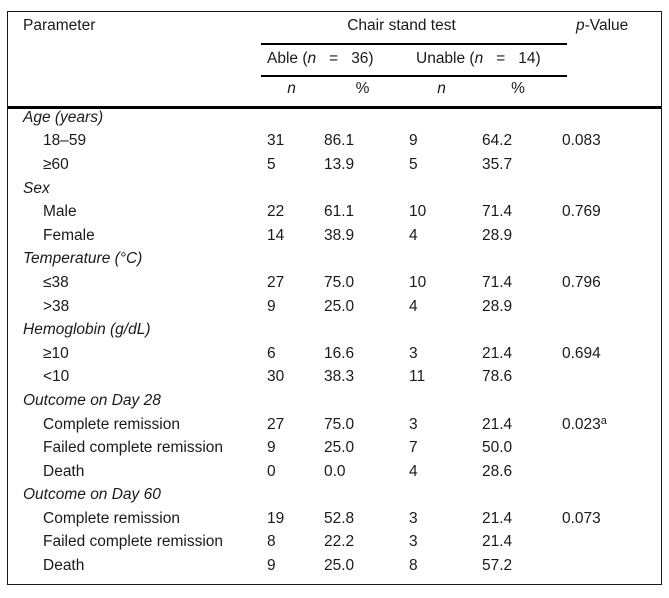  What do you see at coordinates (413, 518) in the screenshot?
I see `n-unable-cell: 3` at bounding box center [413, 518].